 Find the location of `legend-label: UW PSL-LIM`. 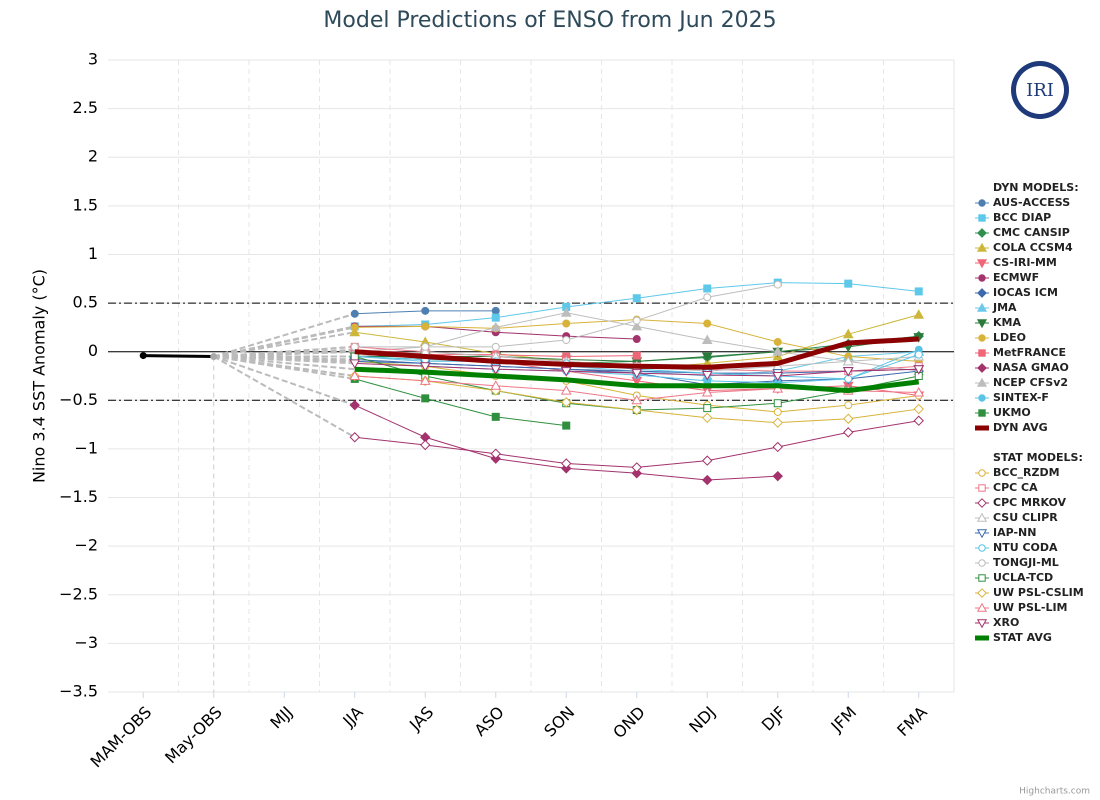

legend-label: UW PSL-LIM is located at coordinates (1030, 607).